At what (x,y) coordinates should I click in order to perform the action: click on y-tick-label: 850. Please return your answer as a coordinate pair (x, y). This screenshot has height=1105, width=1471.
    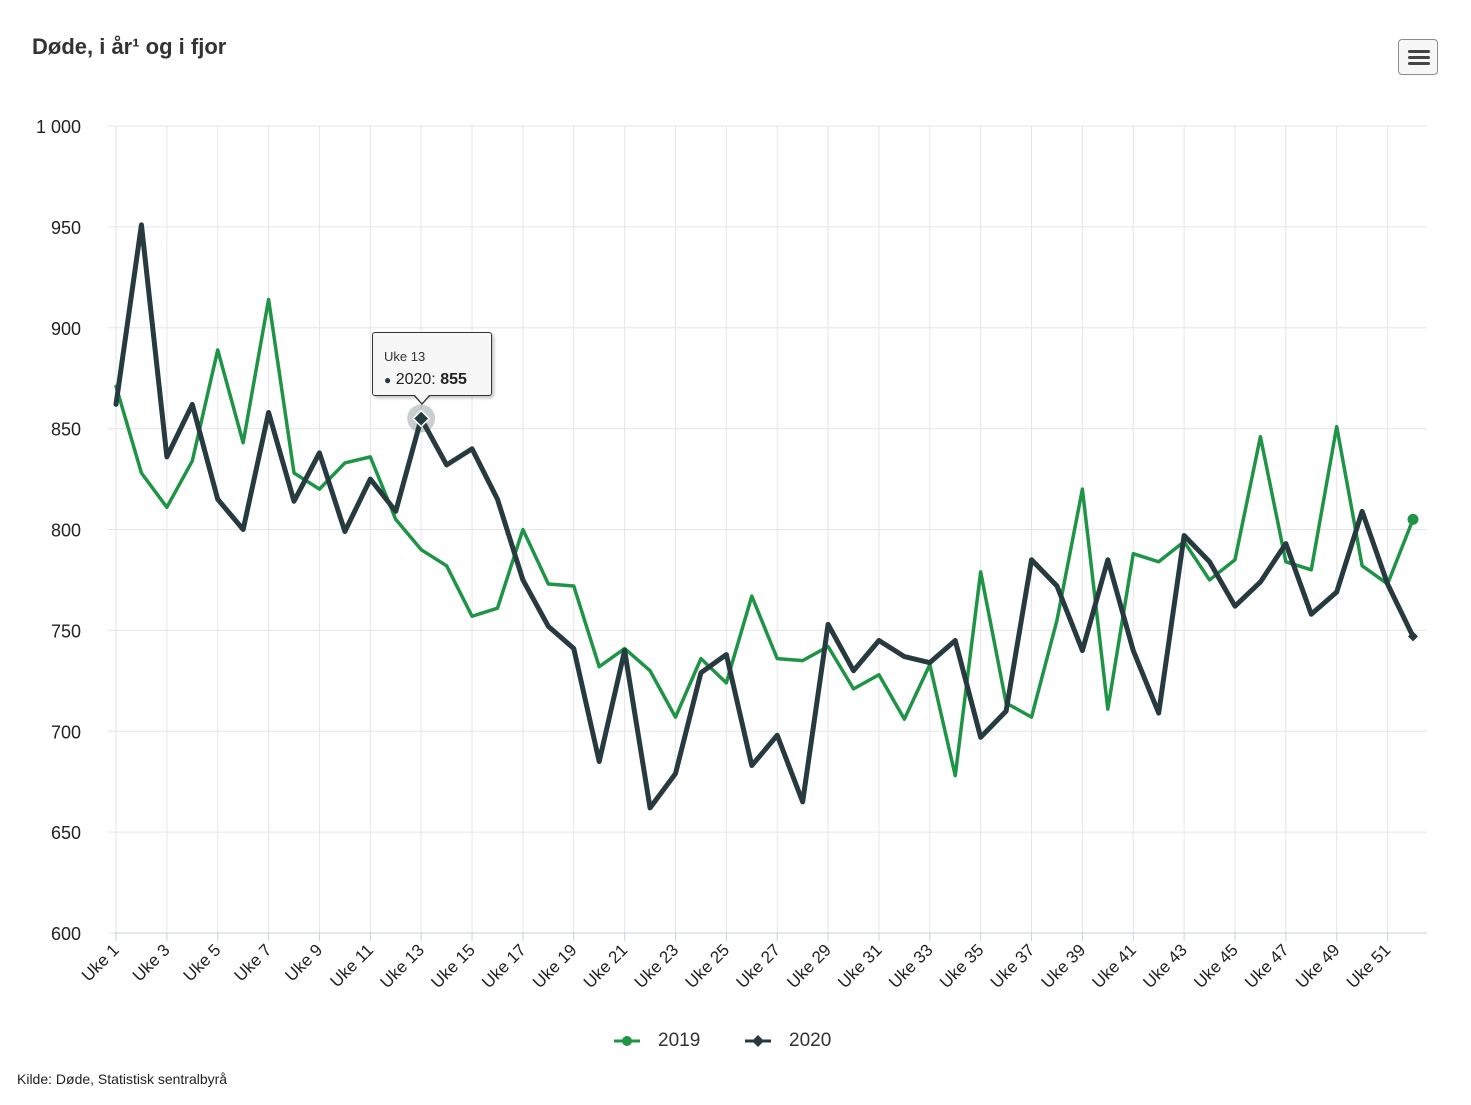
    Looking at the image, I should click on (66, 430).